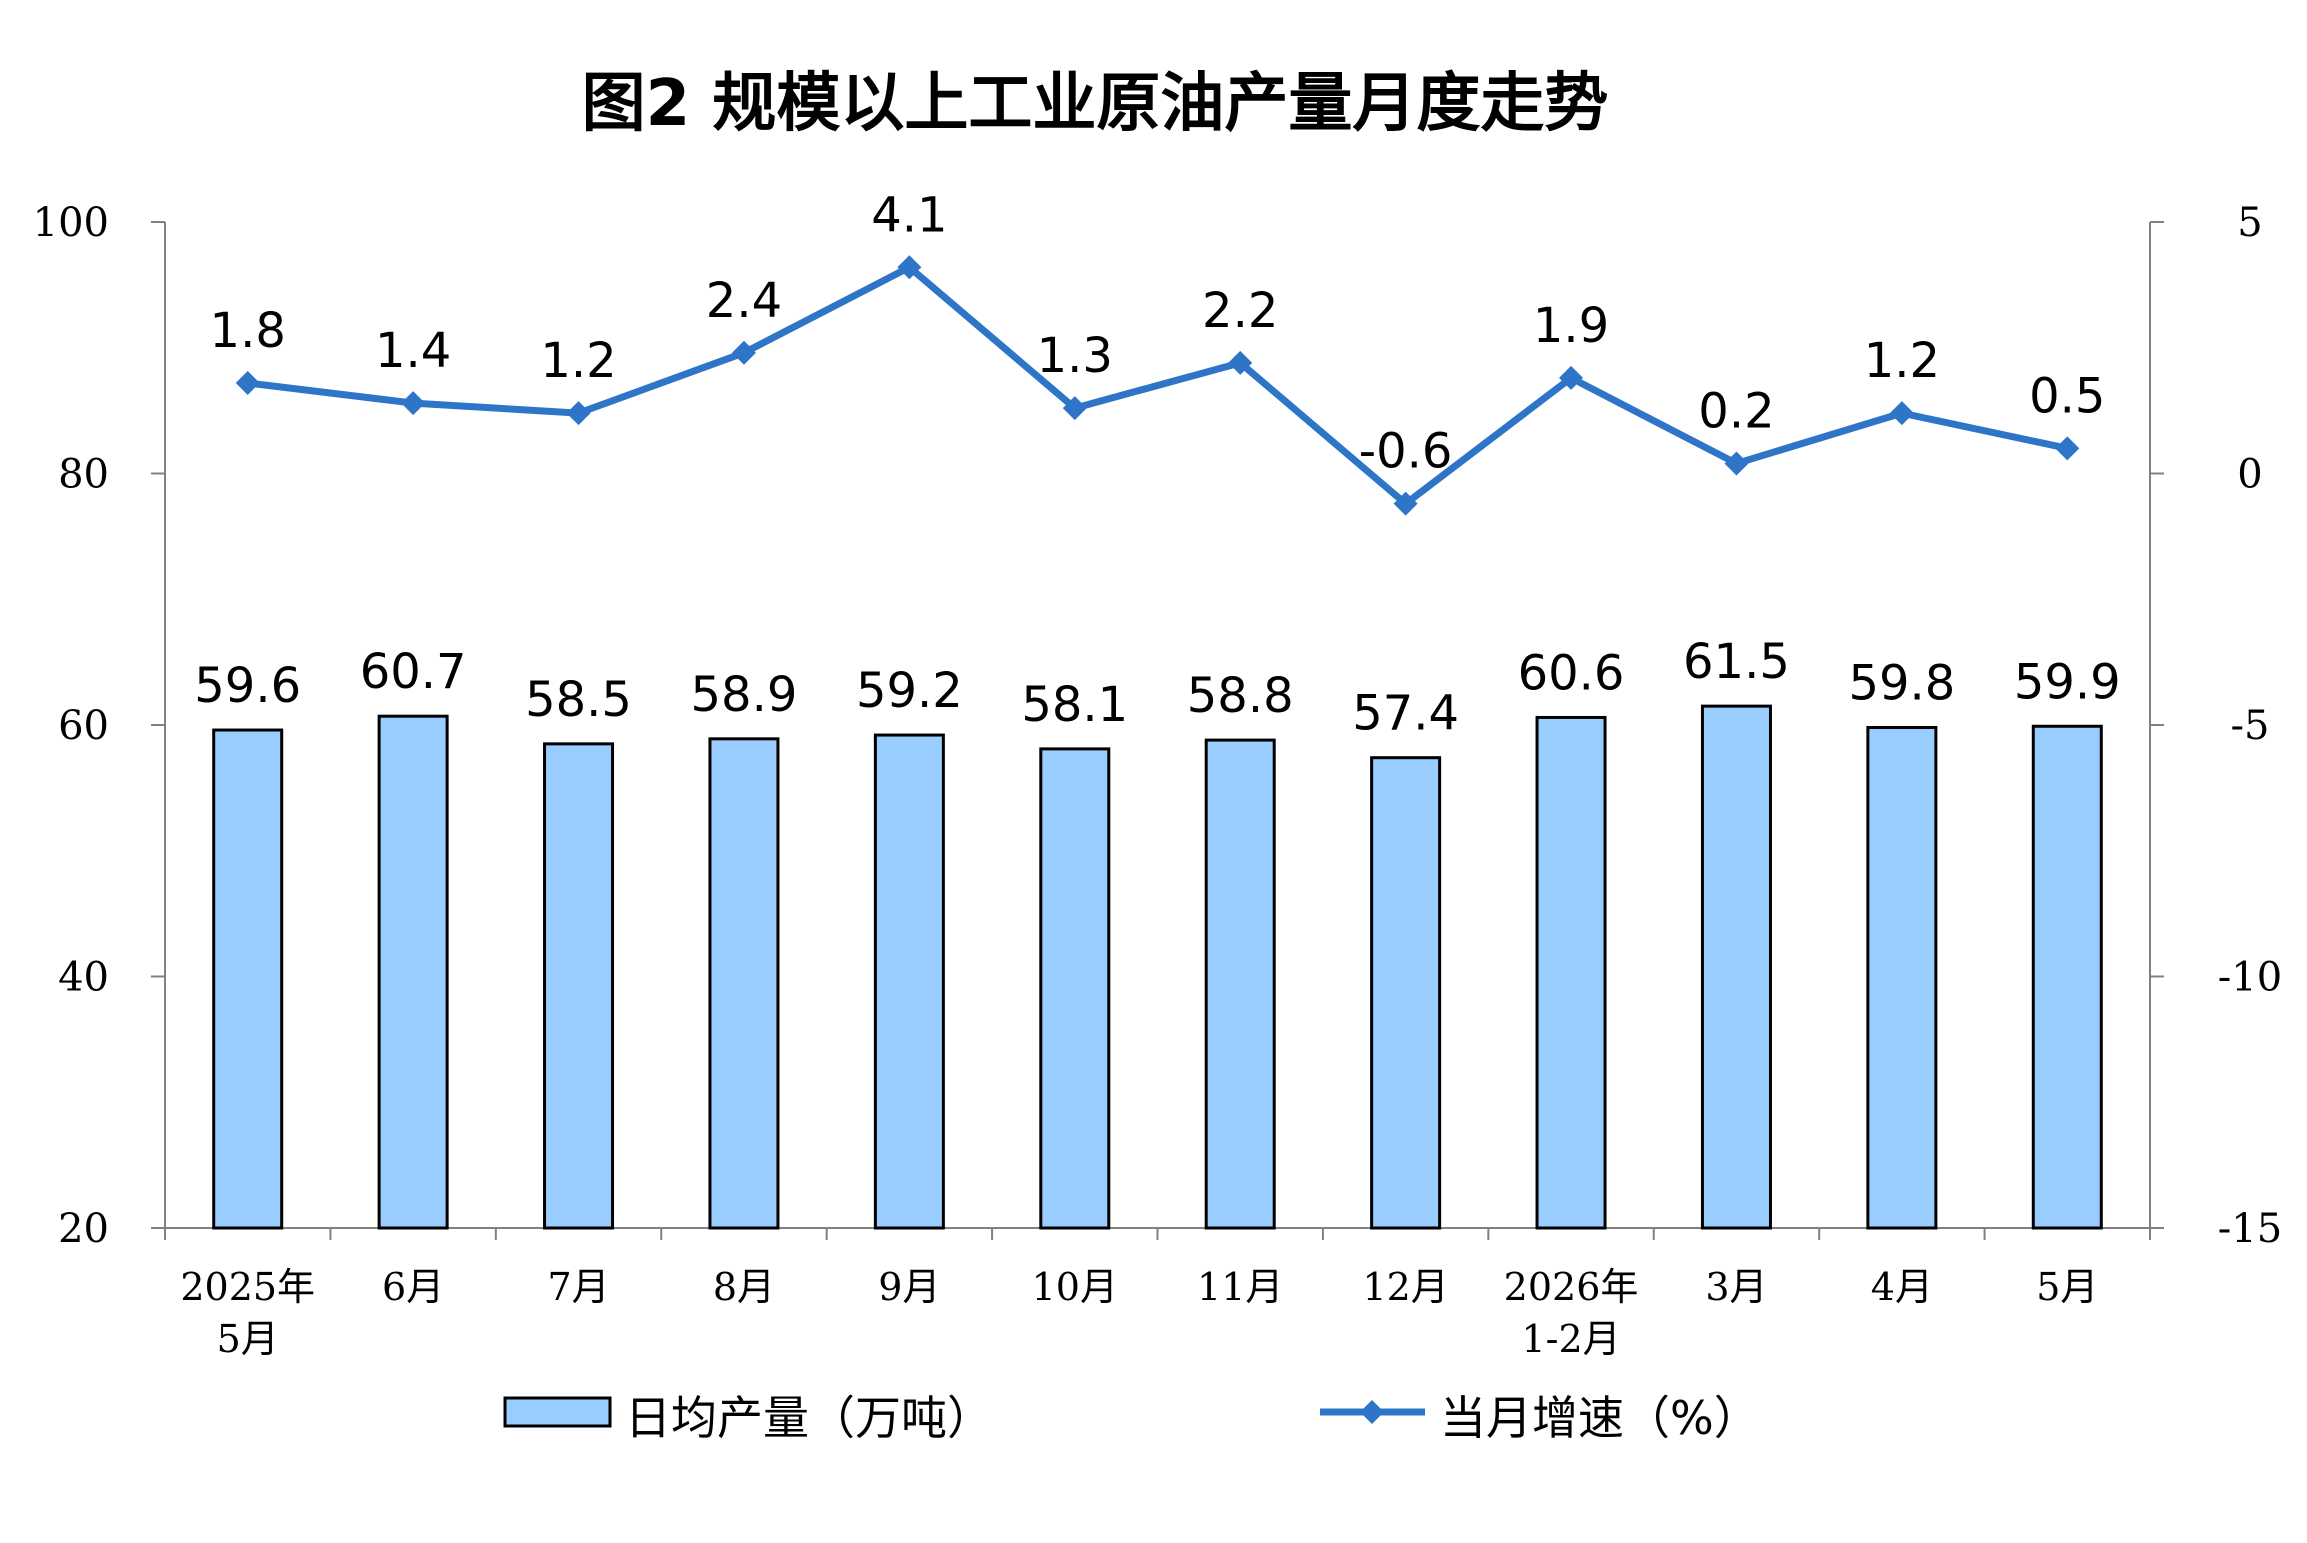  I want to click on growth-value-label: 0.2, so click(1736, 411).